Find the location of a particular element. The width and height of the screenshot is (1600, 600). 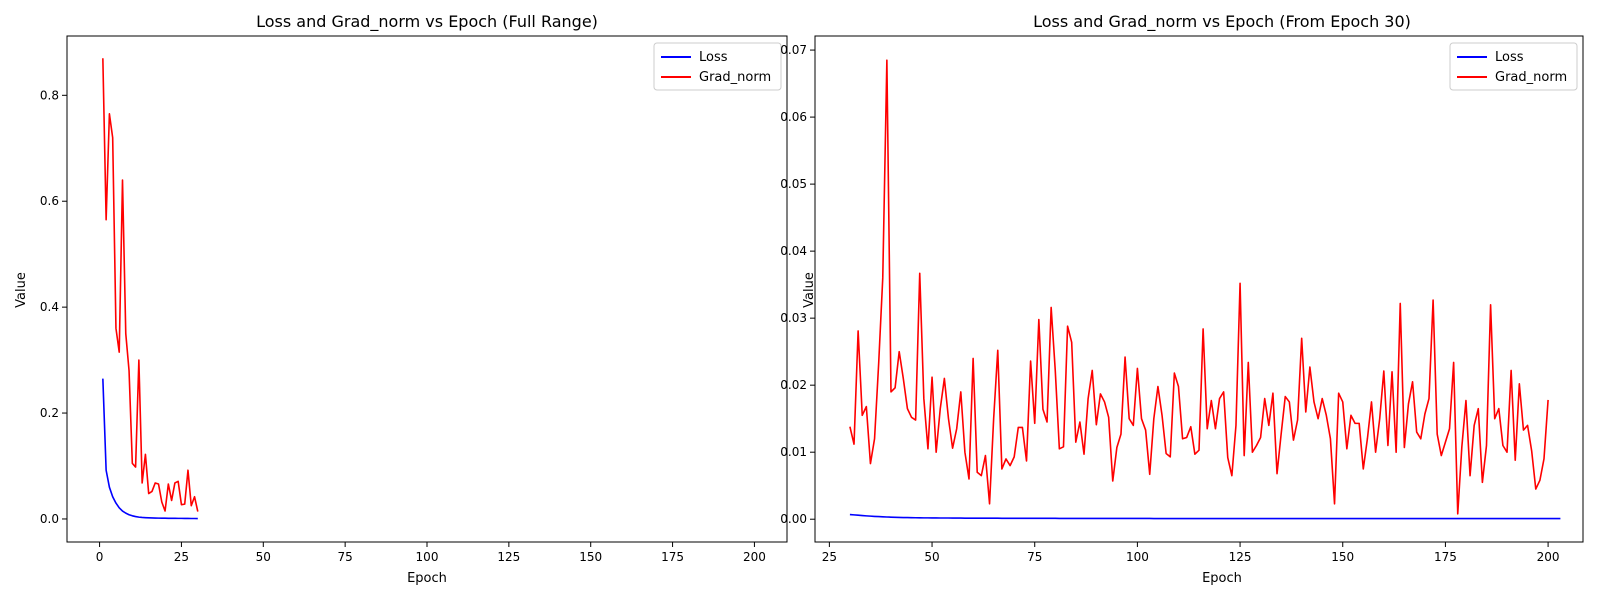

y-tick-label: 0.05 is located at coordinates (793, 184).